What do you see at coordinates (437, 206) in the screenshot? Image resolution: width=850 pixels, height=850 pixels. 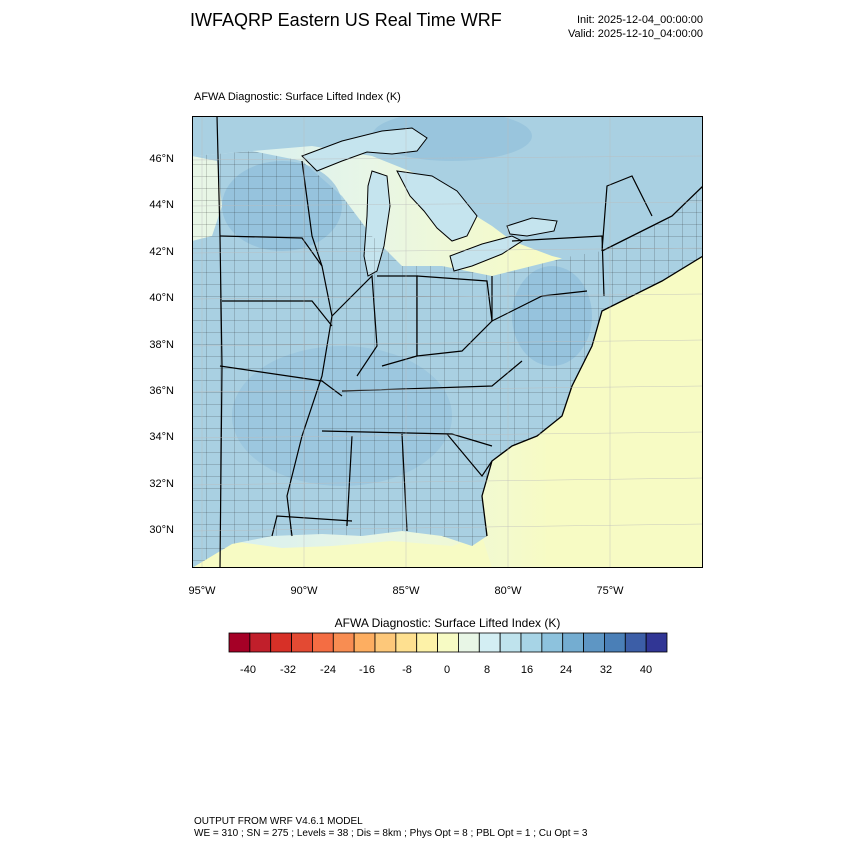 I see `lake-huron` at bounding box center [437, 206].